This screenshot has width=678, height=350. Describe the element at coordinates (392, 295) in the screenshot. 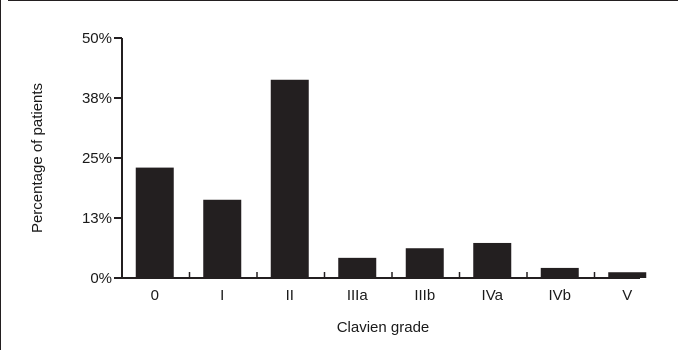

I see `x-tick-labels: 0 I II IIIa IIIb IVa IVb V` at that location.